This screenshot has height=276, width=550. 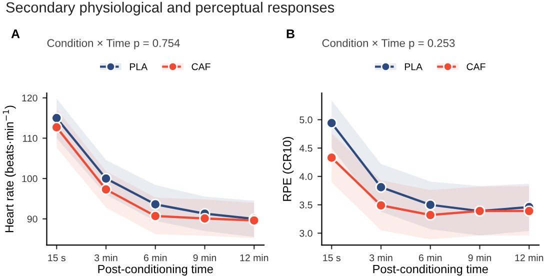 What do you see at coordinates (305, 148) in the screenshot?
I see `y-tick-label: 4.5` at bounding box center [305, 148].